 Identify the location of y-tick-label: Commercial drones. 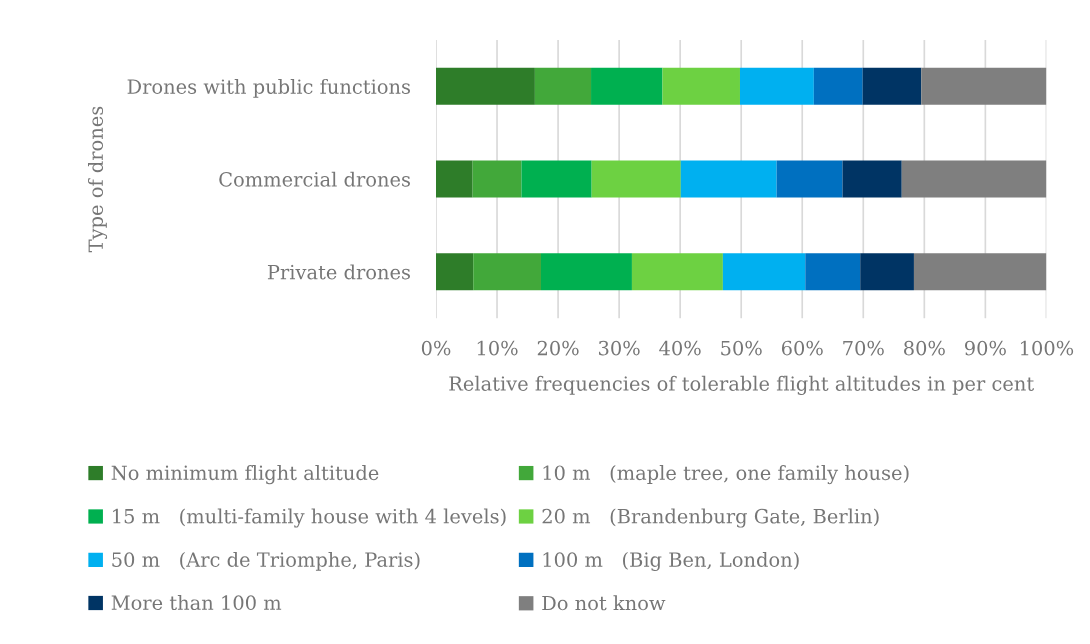
(314, 179).